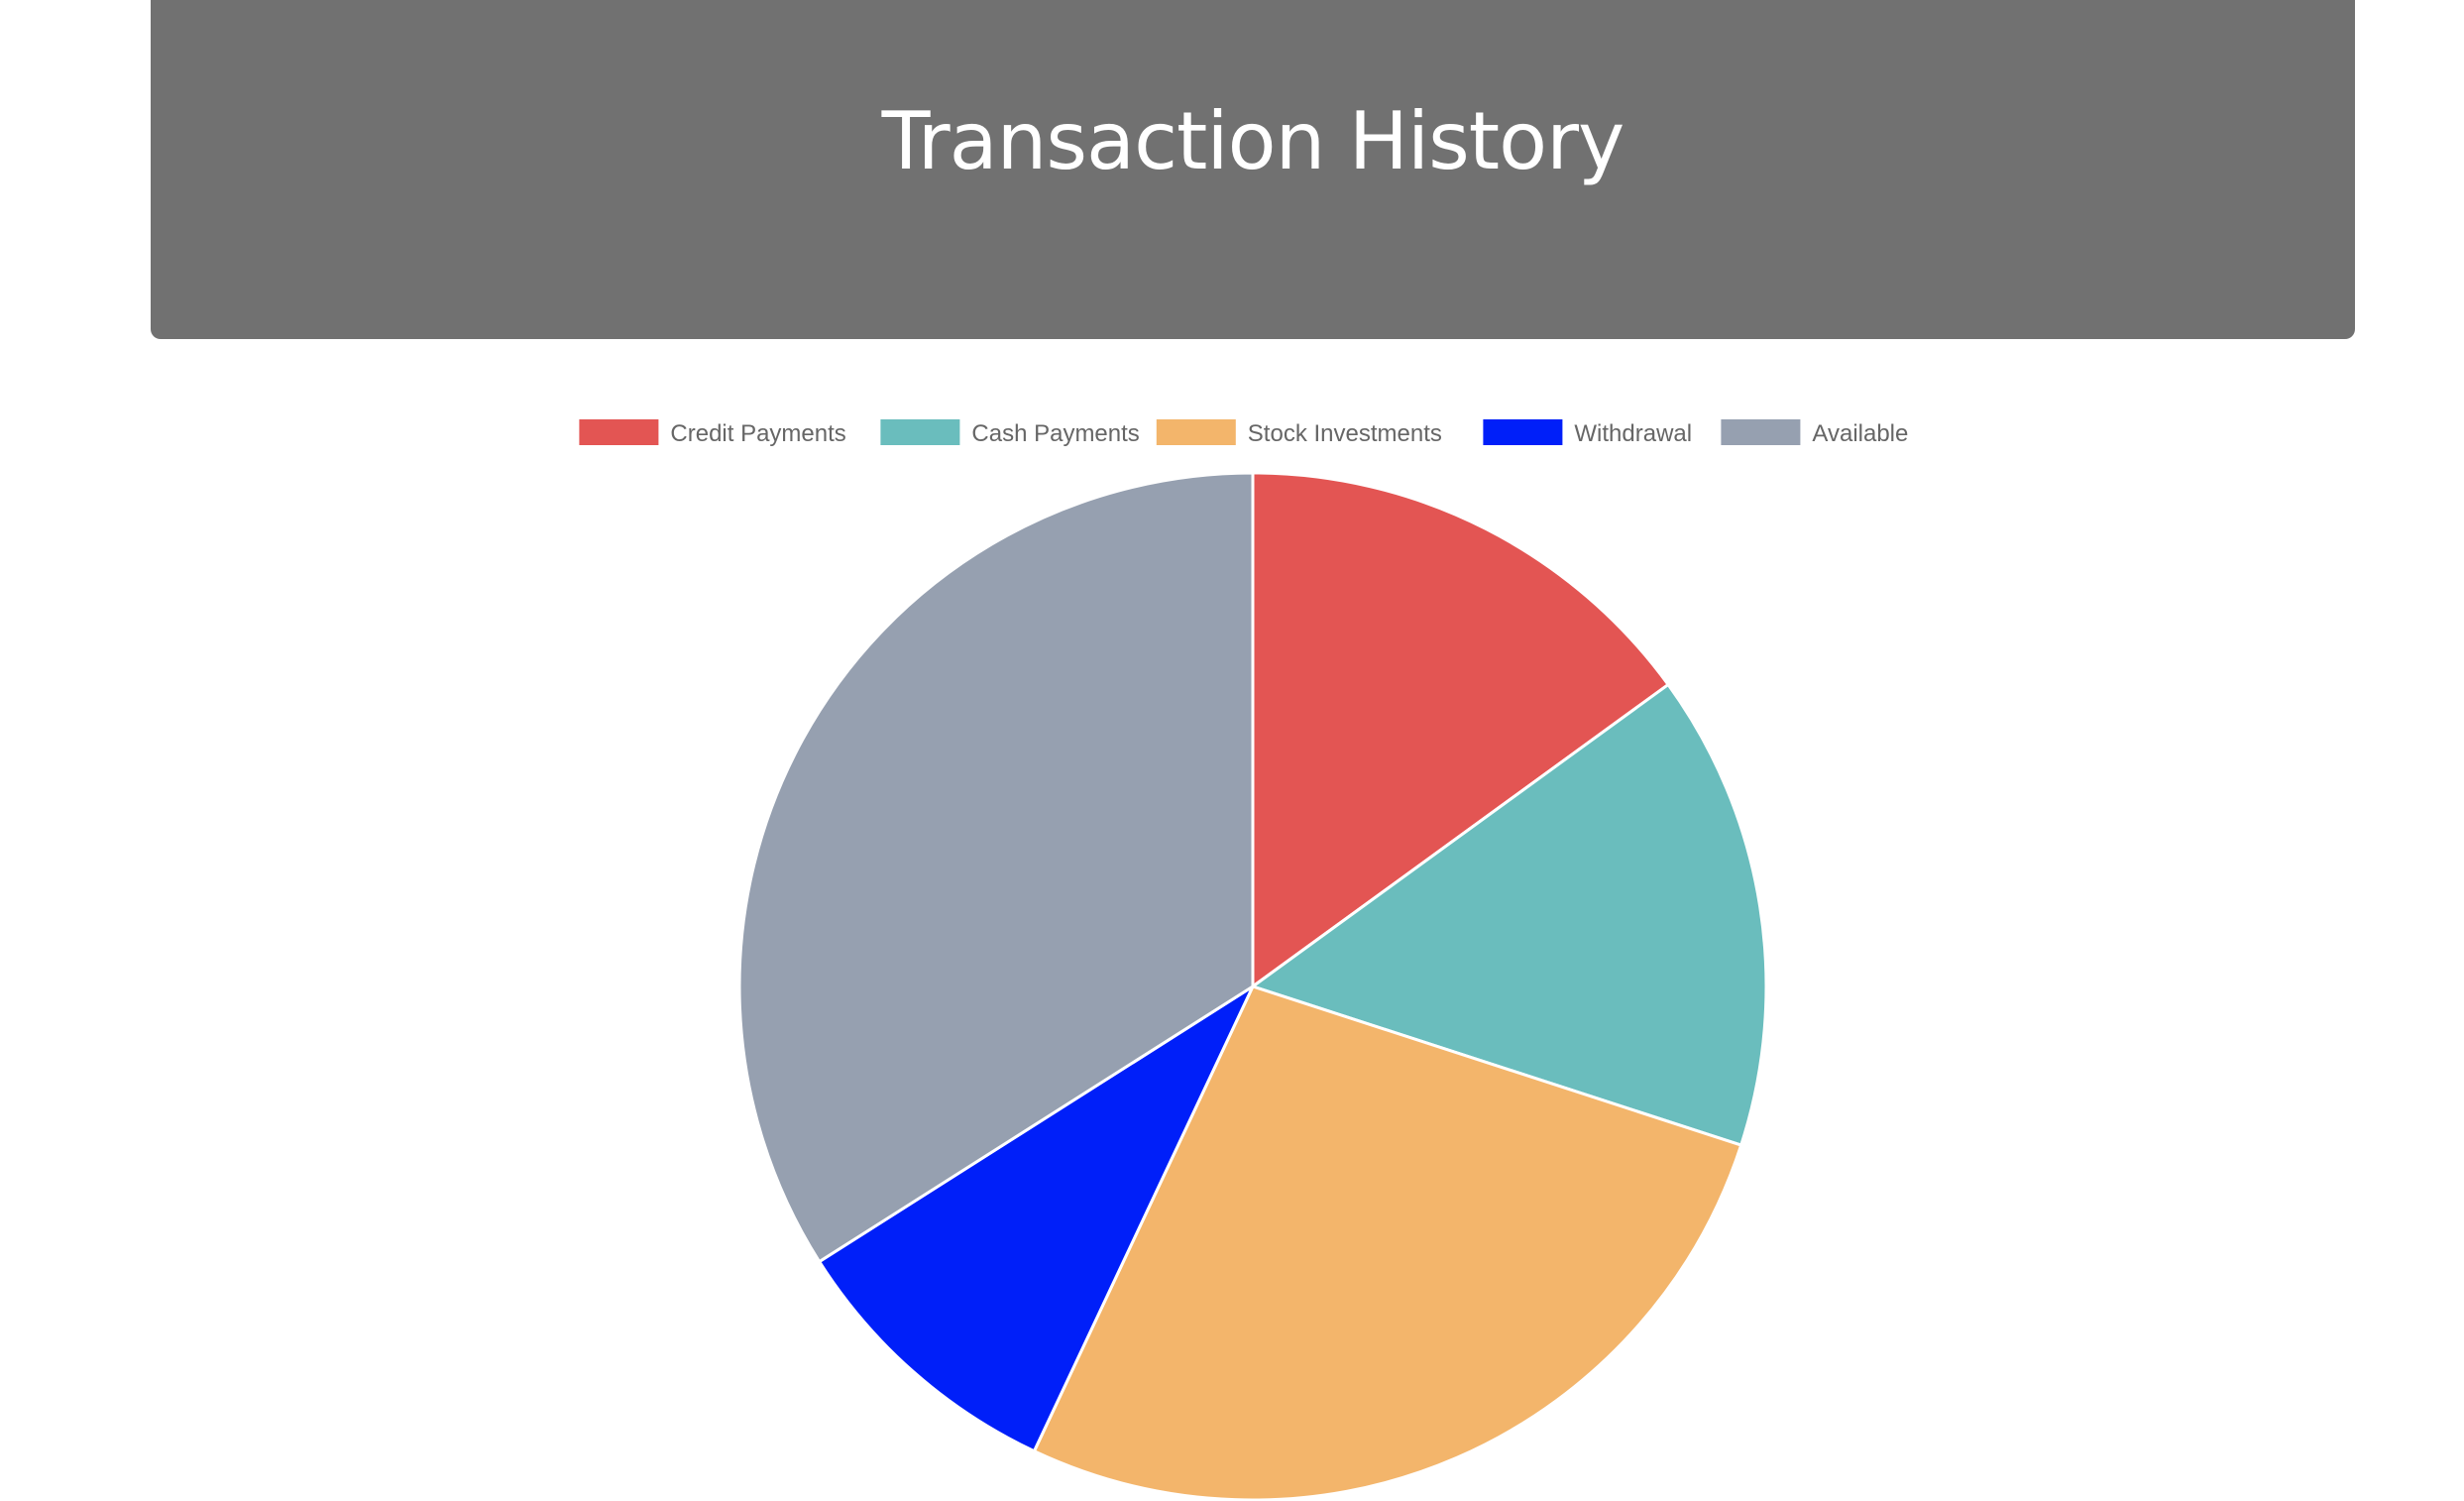 The height and width of the screenshot is (1501, 2464). I want to click on pie-slice-available, so click(996, 867).